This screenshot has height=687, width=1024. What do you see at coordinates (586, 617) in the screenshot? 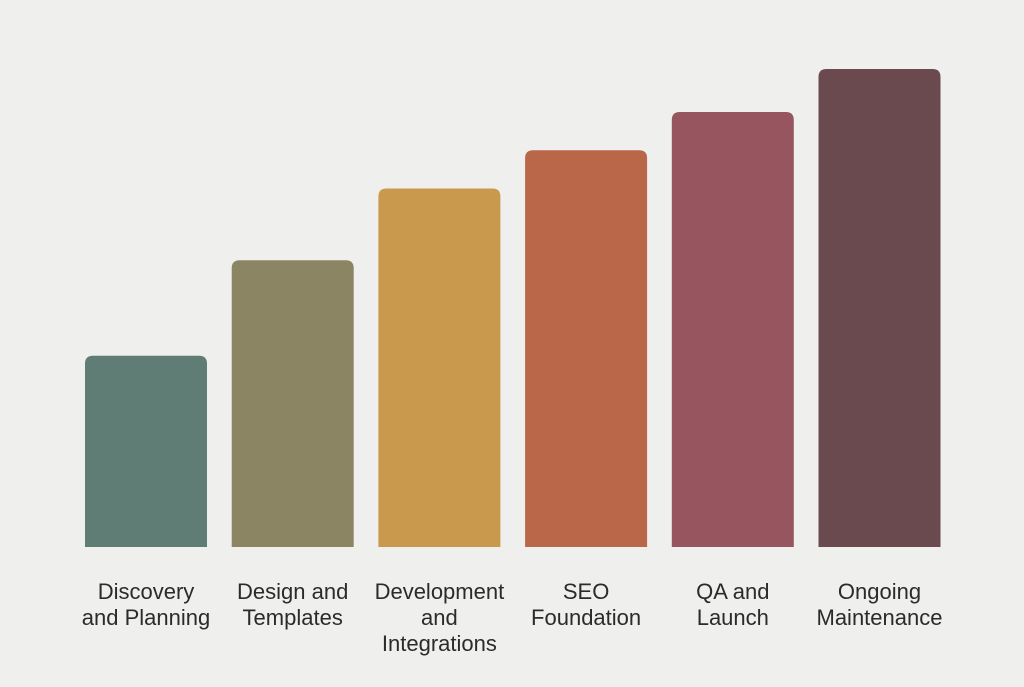
I see `category-label-line: Foundation` at bounding box center [586, 617].